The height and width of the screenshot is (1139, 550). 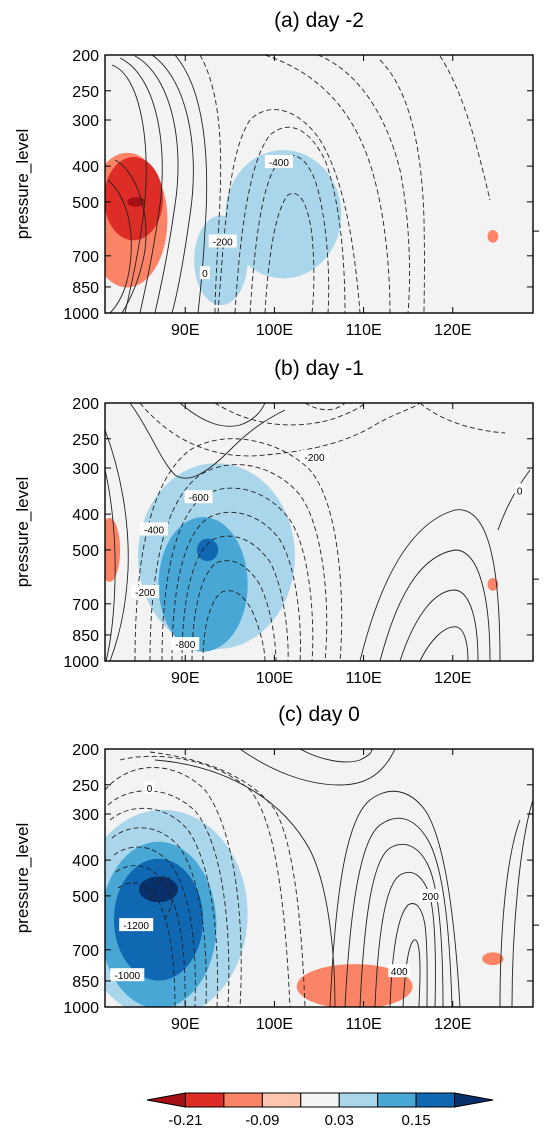 I want to click on panel-title: (c) day 0, so click(x=319, y=714).